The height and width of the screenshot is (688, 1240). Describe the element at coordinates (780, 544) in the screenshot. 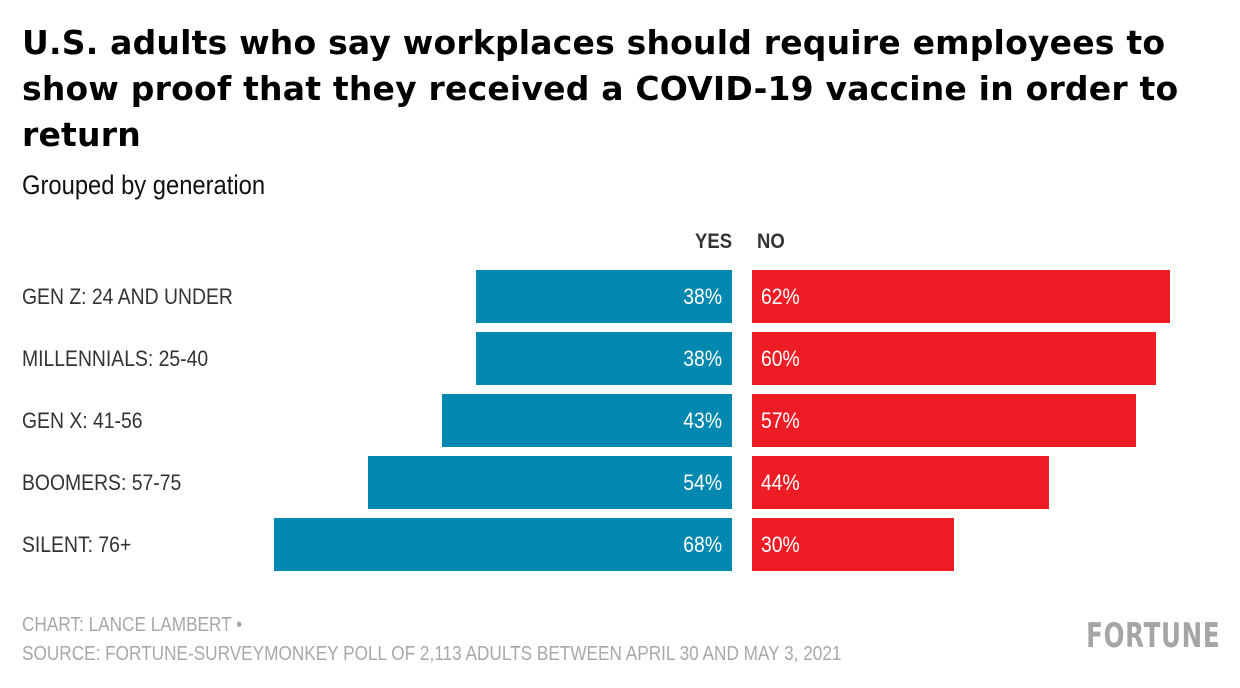

I see `bar-no-label: 30%` at that location.